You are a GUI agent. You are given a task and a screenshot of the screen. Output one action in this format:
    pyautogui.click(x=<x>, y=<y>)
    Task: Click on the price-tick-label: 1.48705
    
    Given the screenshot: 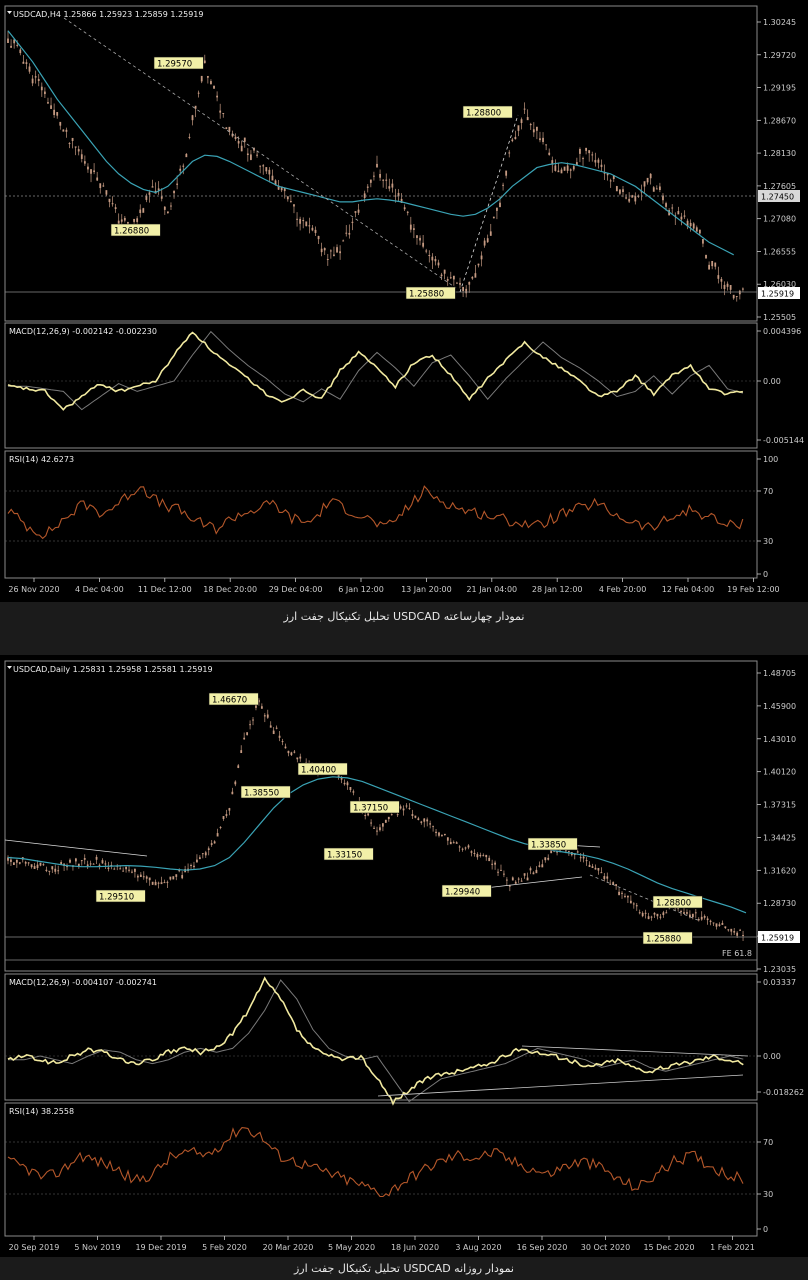 What is the action you would take?
    pyautogui.click(x=779, y=673)
    